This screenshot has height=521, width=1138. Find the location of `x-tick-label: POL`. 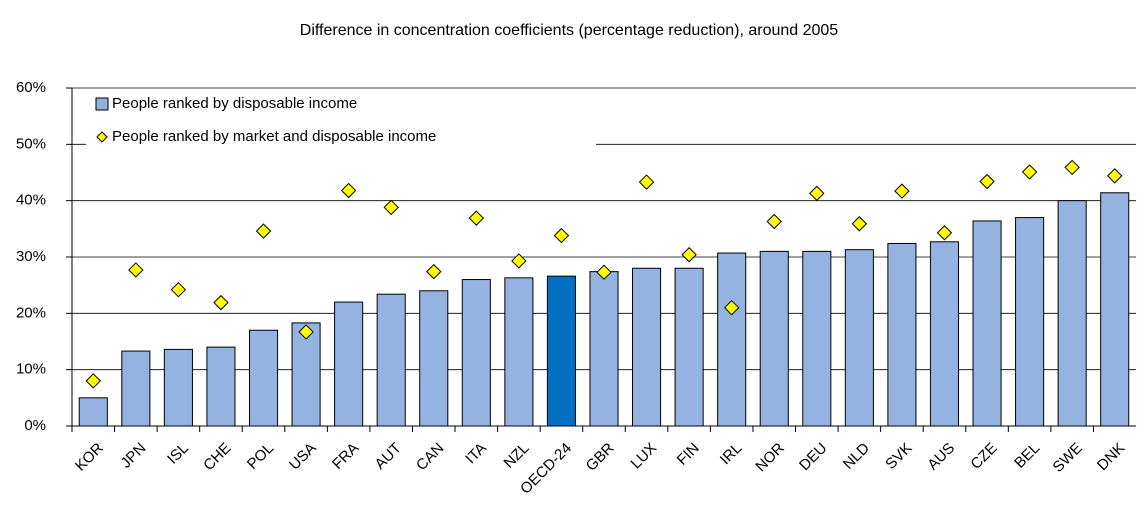

x-tick-label: POL is located at coordinates (260, 456).